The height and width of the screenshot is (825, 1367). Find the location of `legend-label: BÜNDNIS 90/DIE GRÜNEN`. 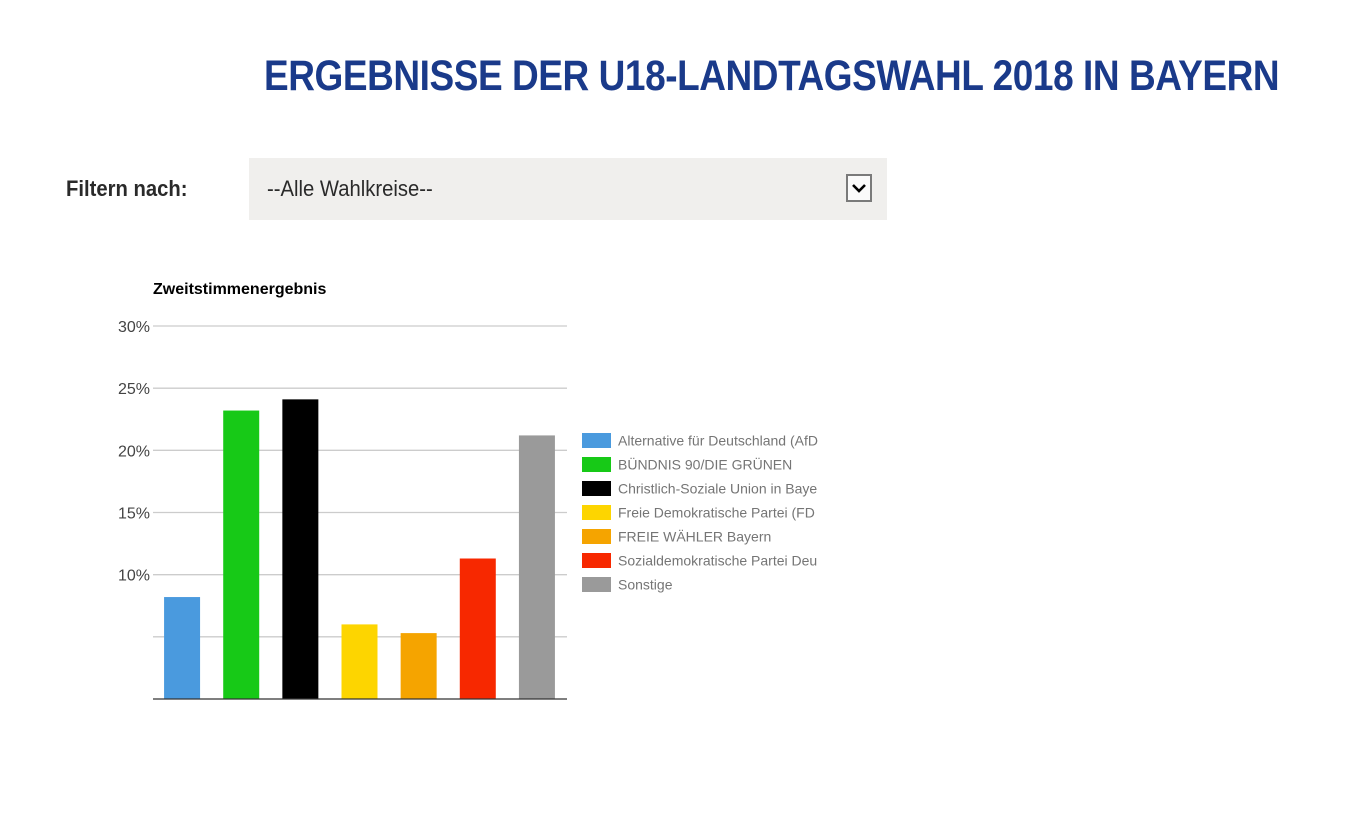

legend-label: BÜNDNIS 90/DIE GRÜNEN is located at coordinates (705, 464).